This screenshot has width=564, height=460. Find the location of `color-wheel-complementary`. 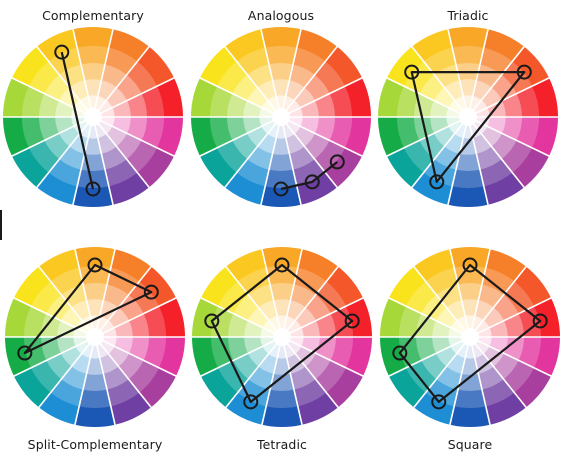

color-wheel-complementary is located at coordinates (93, 117).